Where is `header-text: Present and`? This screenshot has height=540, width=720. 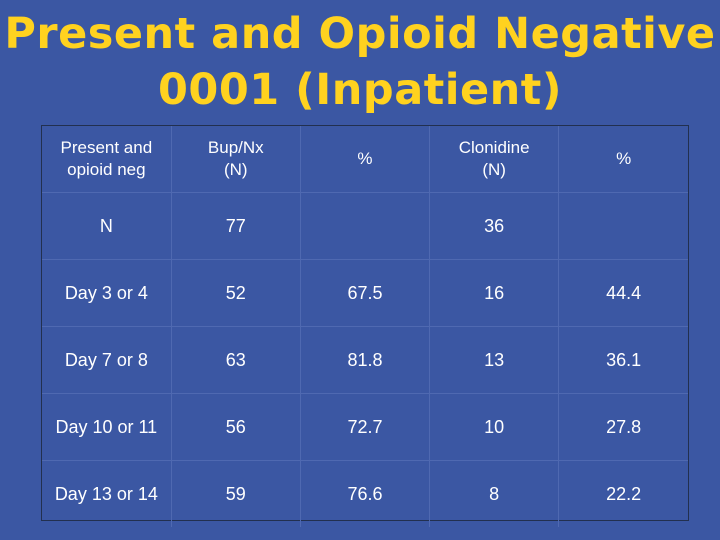 header-text: Present and is located at coordinates (106, 147).